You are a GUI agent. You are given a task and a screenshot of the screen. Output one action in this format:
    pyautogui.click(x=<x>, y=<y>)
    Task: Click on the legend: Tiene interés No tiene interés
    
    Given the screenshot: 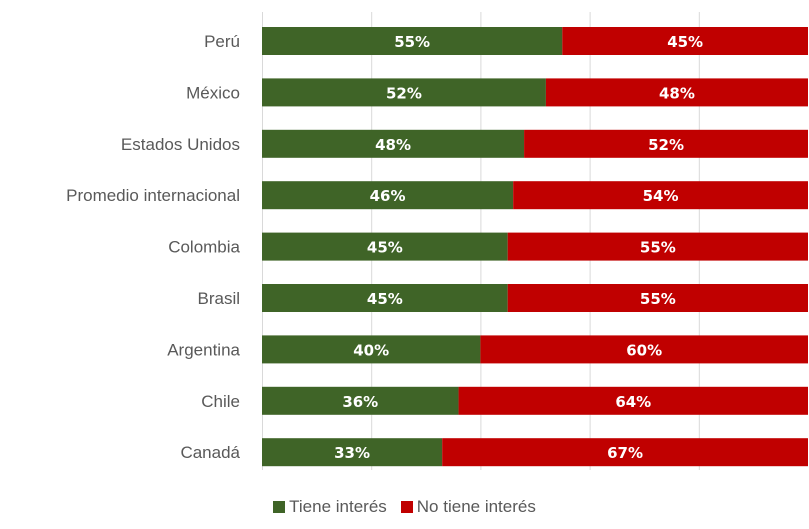 What is the action you would take?
    pyautogui.click(x=404, y=507)
    